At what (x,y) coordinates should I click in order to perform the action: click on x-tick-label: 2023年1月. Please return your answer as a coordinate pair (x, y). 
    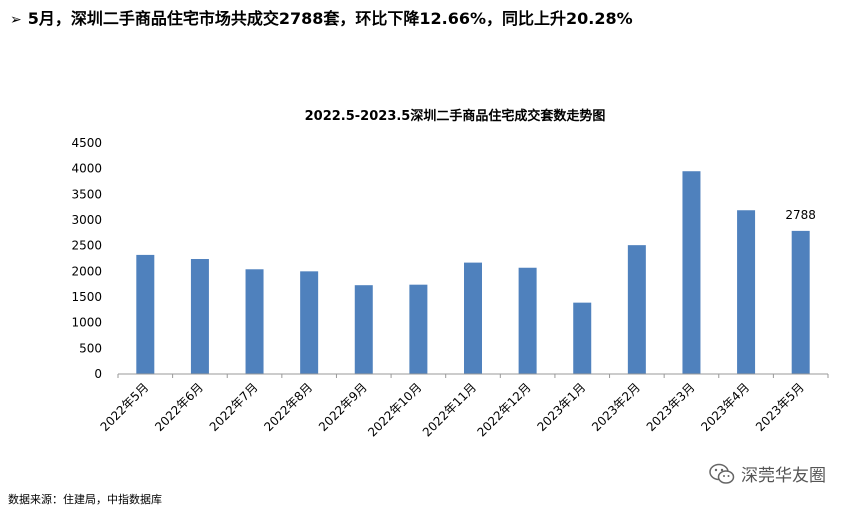
    Looking at the image, I should click on (561, 407).